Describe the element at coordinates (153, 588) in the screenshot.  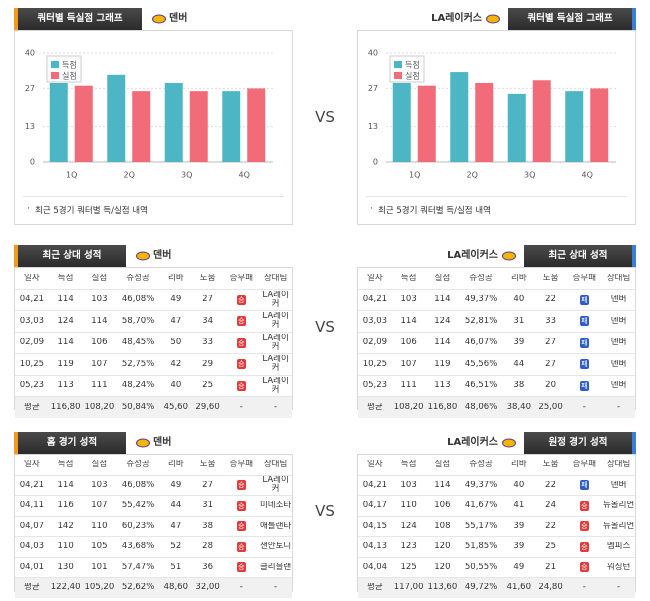
I see `average-row: 평균 122,40 105,20 52,62% 48,60 32,00 - -` at that location.